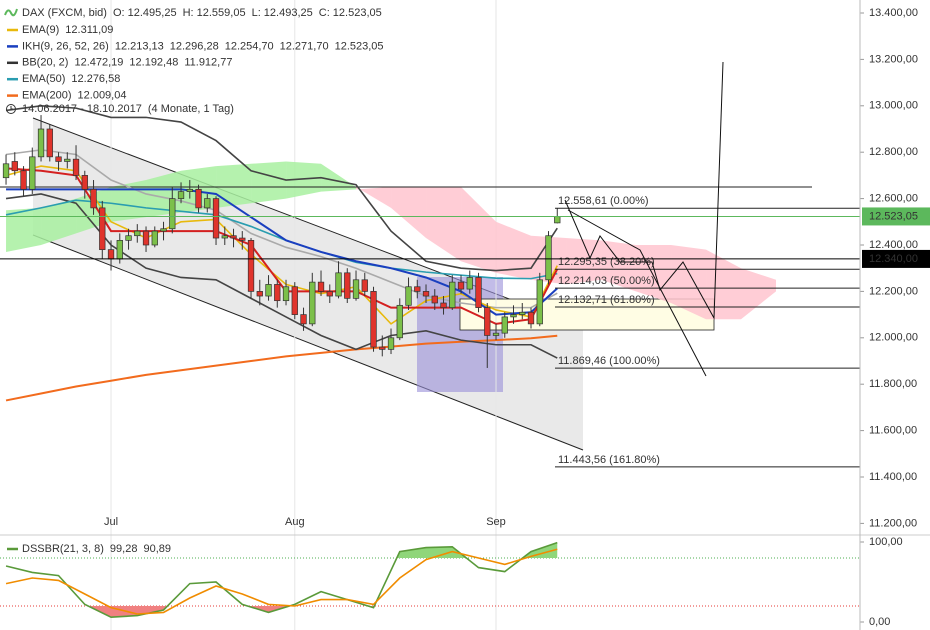 The image size is (930, 630). I want to click on legend-text: 12.271,70, so click(304, 46).